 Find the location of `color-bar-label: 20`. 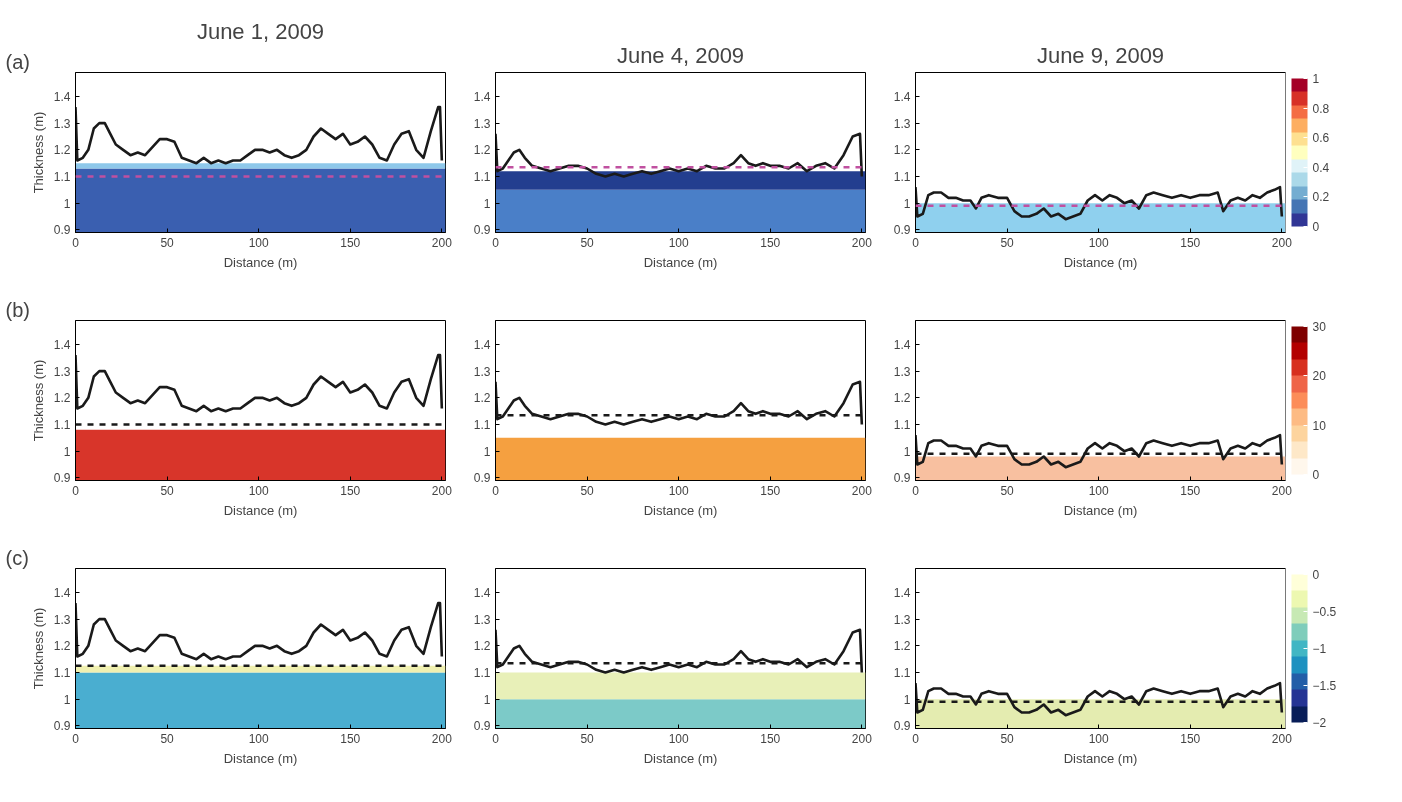

color-bar-label: 20 is located at coordinates (1319, 376).